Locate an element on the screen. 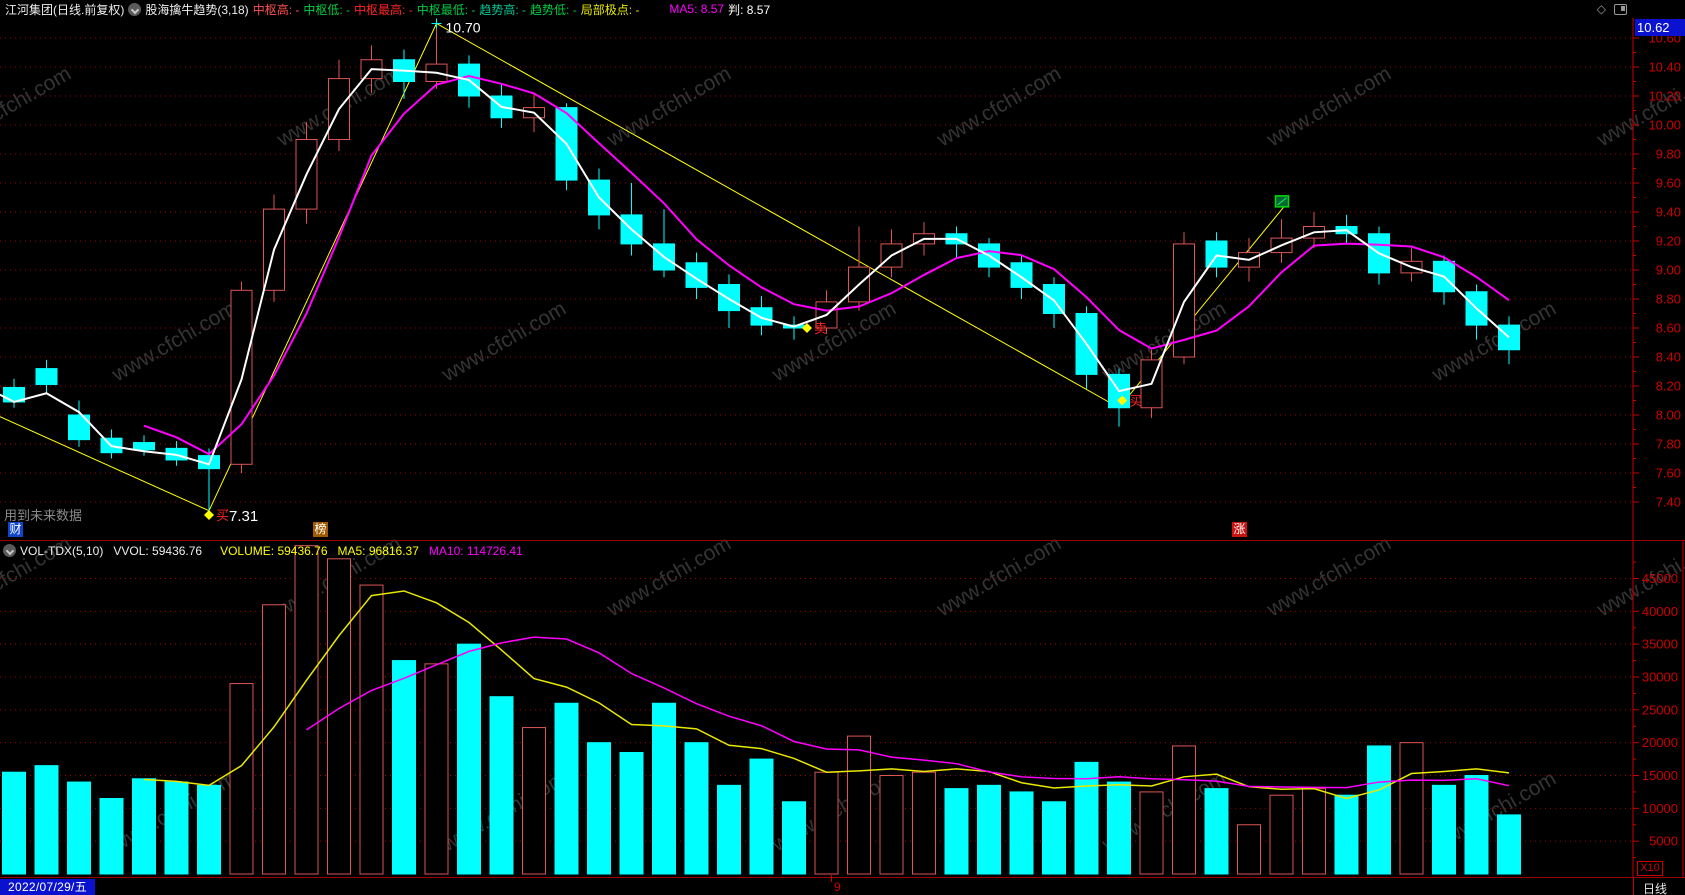 The width and height of the screenshot is (1685, 895). svg-text: 9.80 is located at coordinates (1668, 154).